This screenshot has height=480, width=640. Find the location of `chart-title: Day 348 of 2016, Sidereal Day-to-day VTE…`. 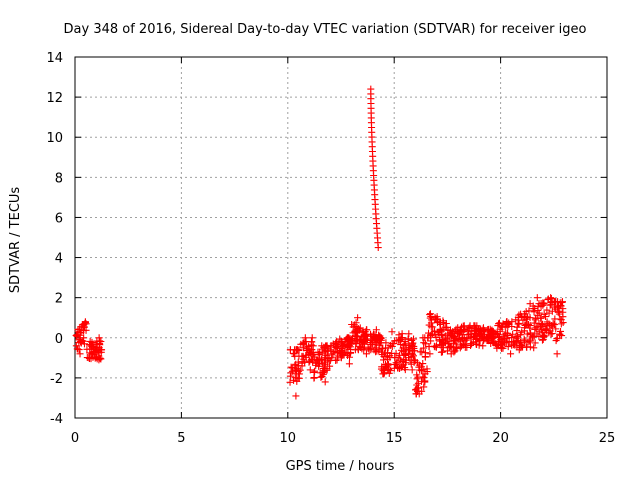

chart-title: Day 348 of 2016, Sidereal Day-to-day VTE… is located at coordinates (325, 29).